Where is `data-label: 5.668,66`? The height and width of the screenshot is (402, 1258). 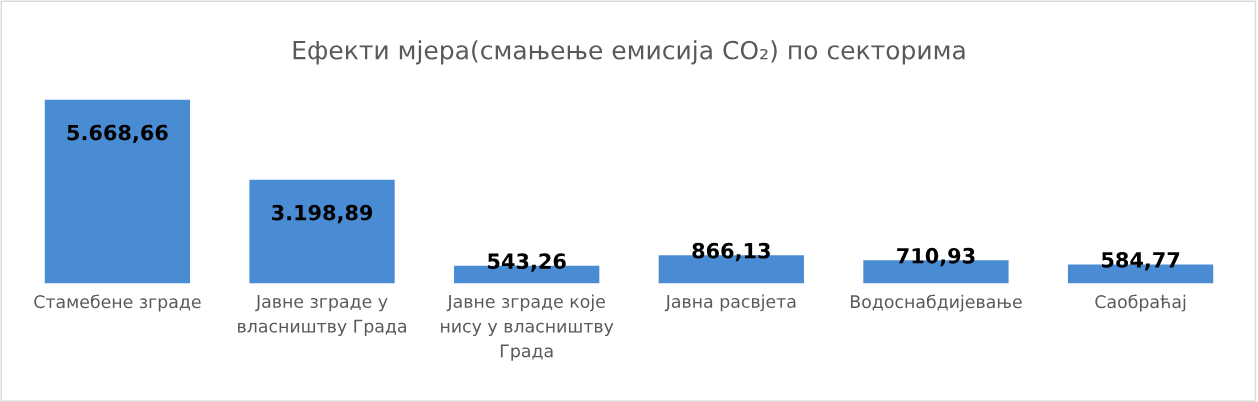
data-label: 5.668,66 is located at coordinates (117, 134).